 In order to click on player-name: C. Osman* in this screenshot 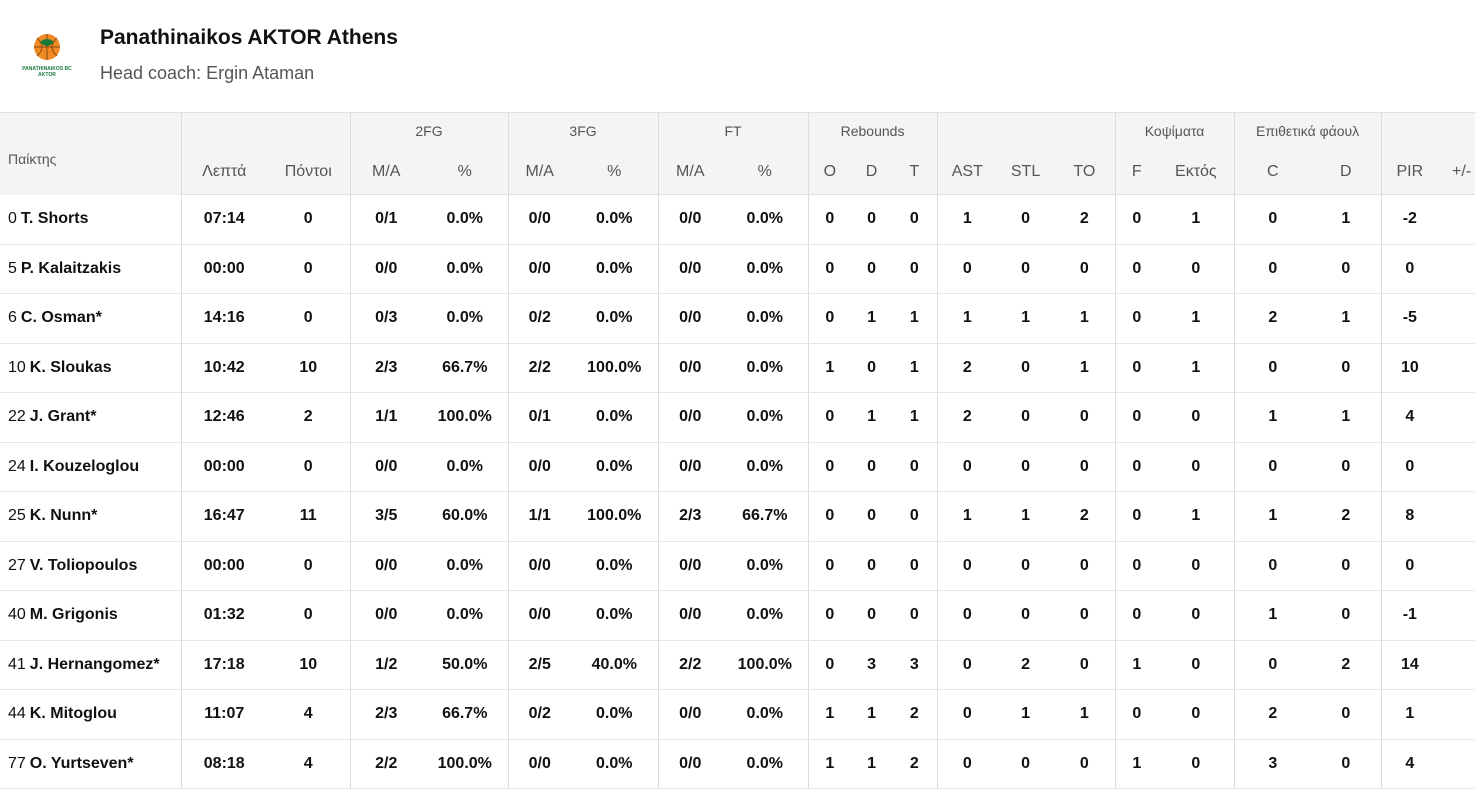, I will do `click(61, 318)`.